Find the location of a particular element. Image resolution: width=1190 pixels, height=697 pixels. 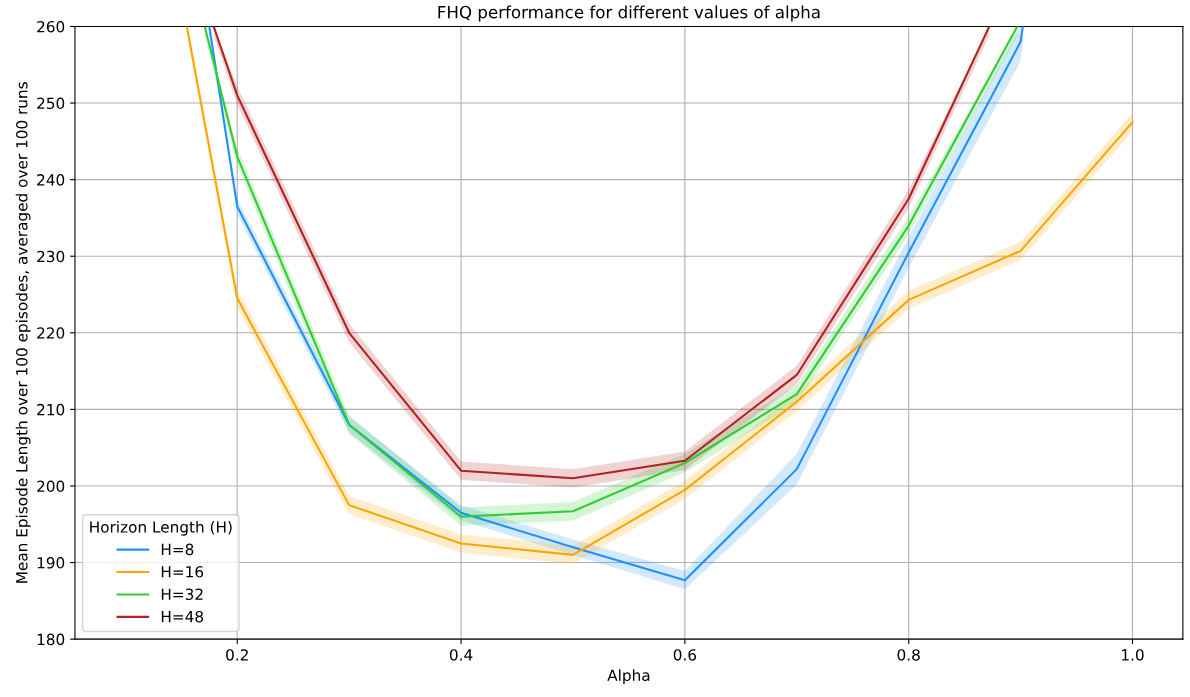

y-tick-label: 190 is located at coordinates (51, 563).